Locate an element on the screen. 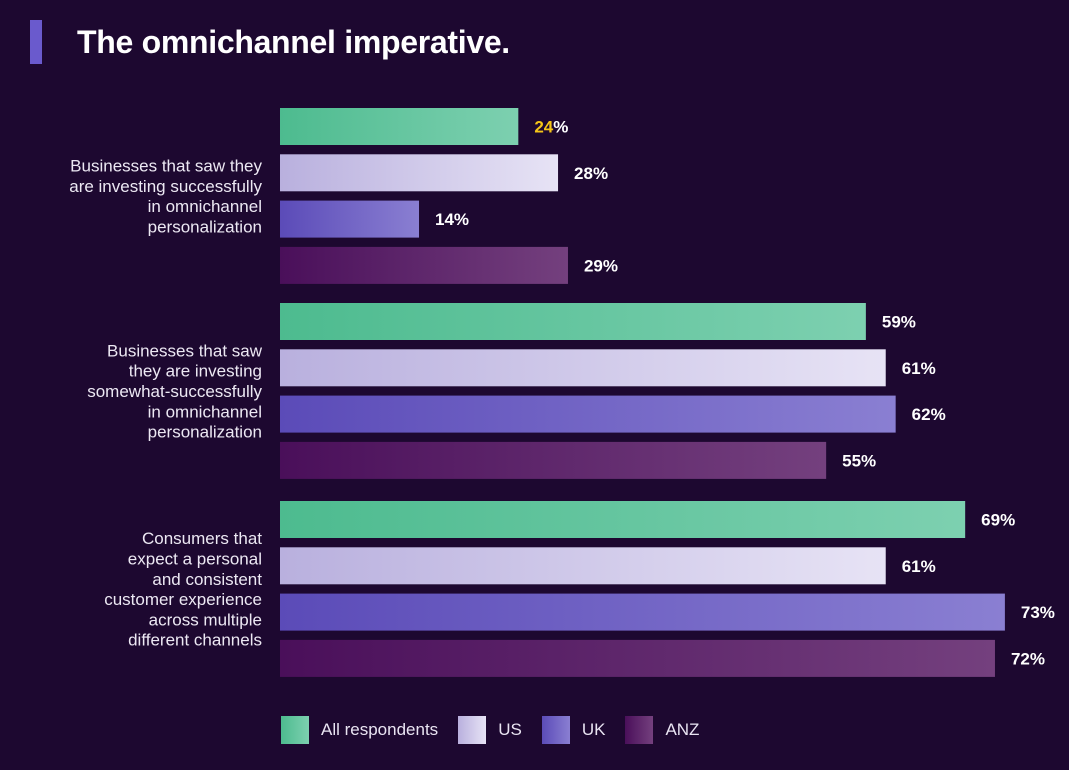 This screenshot has height=770, width=1069. category-label-line: Businesses that saw they is located at coordinates (166, 166).